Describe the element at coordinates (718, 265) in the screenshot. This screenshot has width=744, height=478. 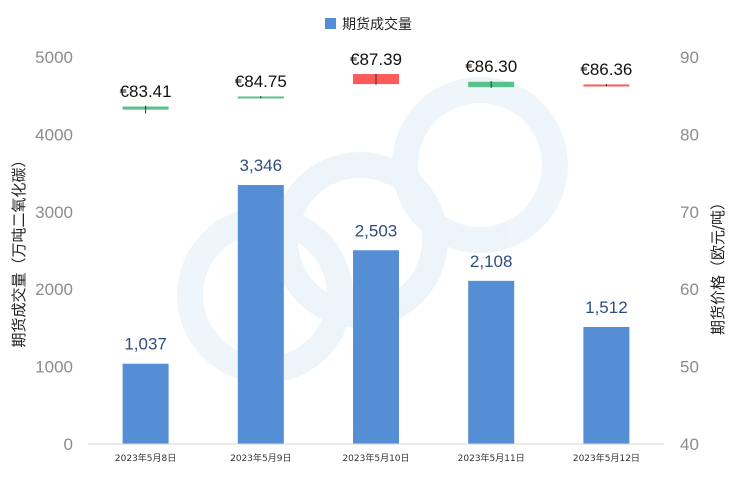
I see `y-right-axis-title: 期货价格（欧元/吨）` at that location.